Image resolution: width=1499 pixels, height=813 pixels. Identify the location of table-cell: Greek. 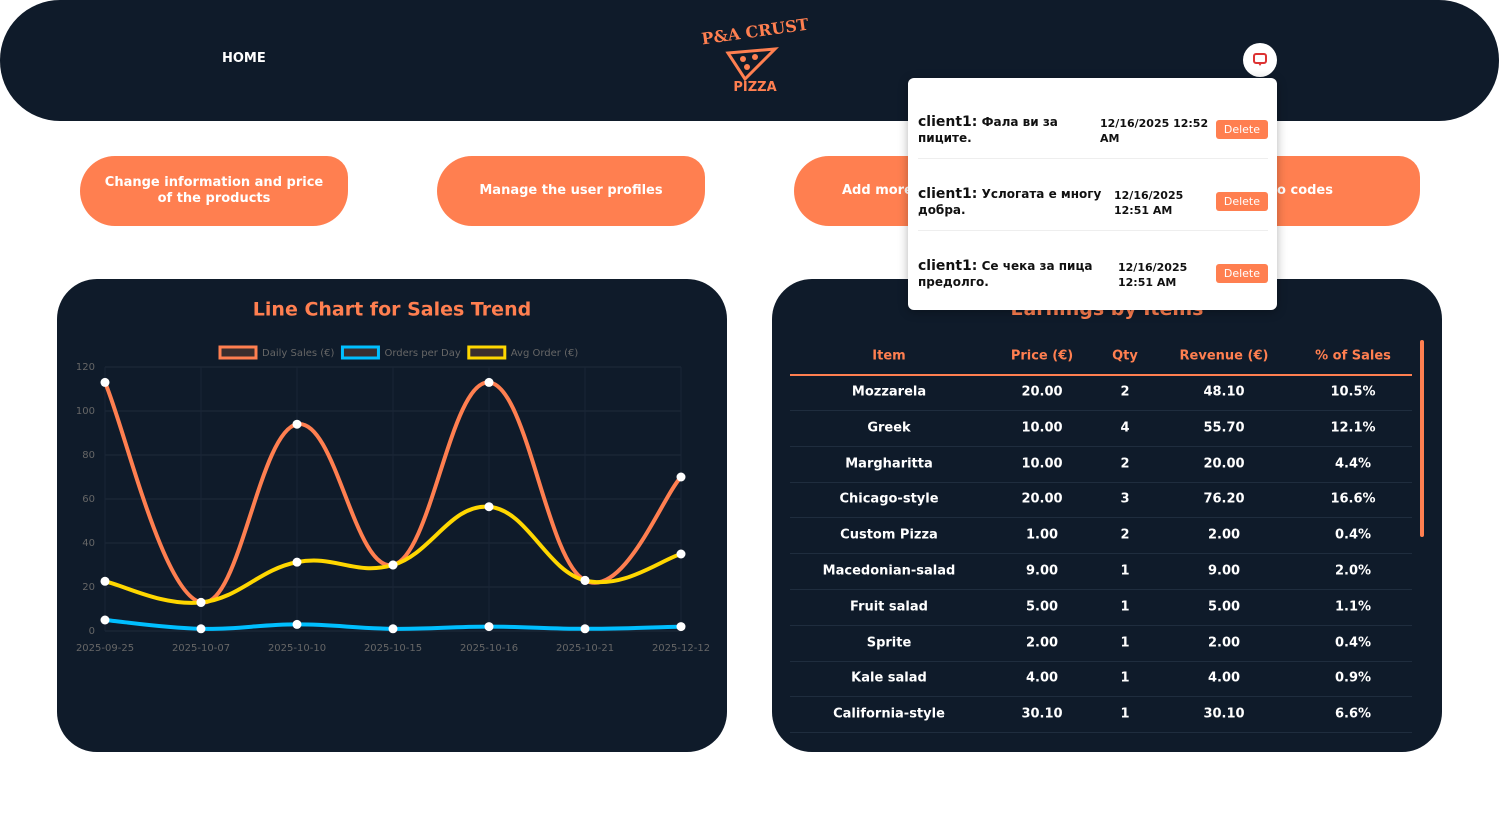
(889, 428).